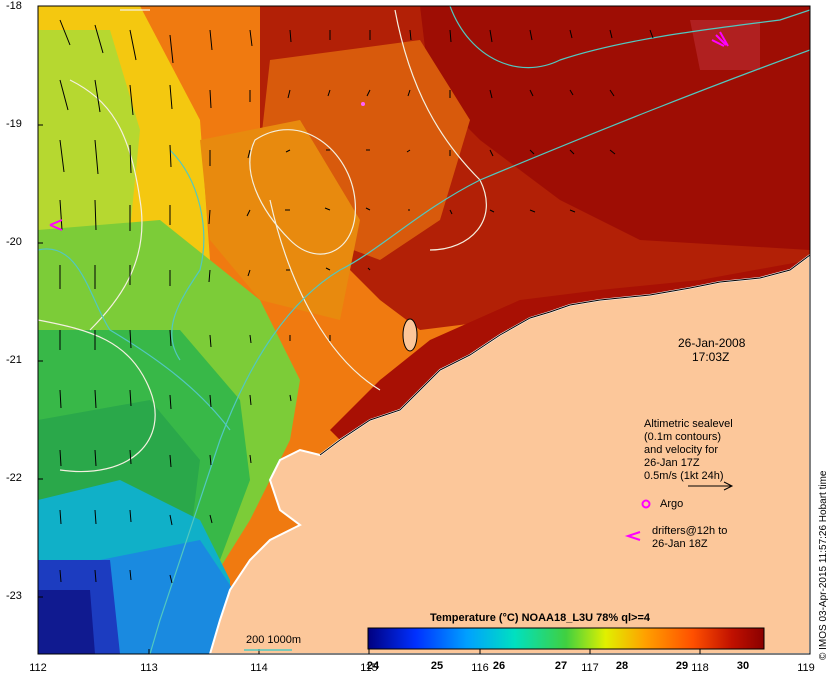 This screenshot has width=840, height=680. Describe the element at coordinates (806, 668) in the screenshot. I see `x-tick-label: 119` at that location.